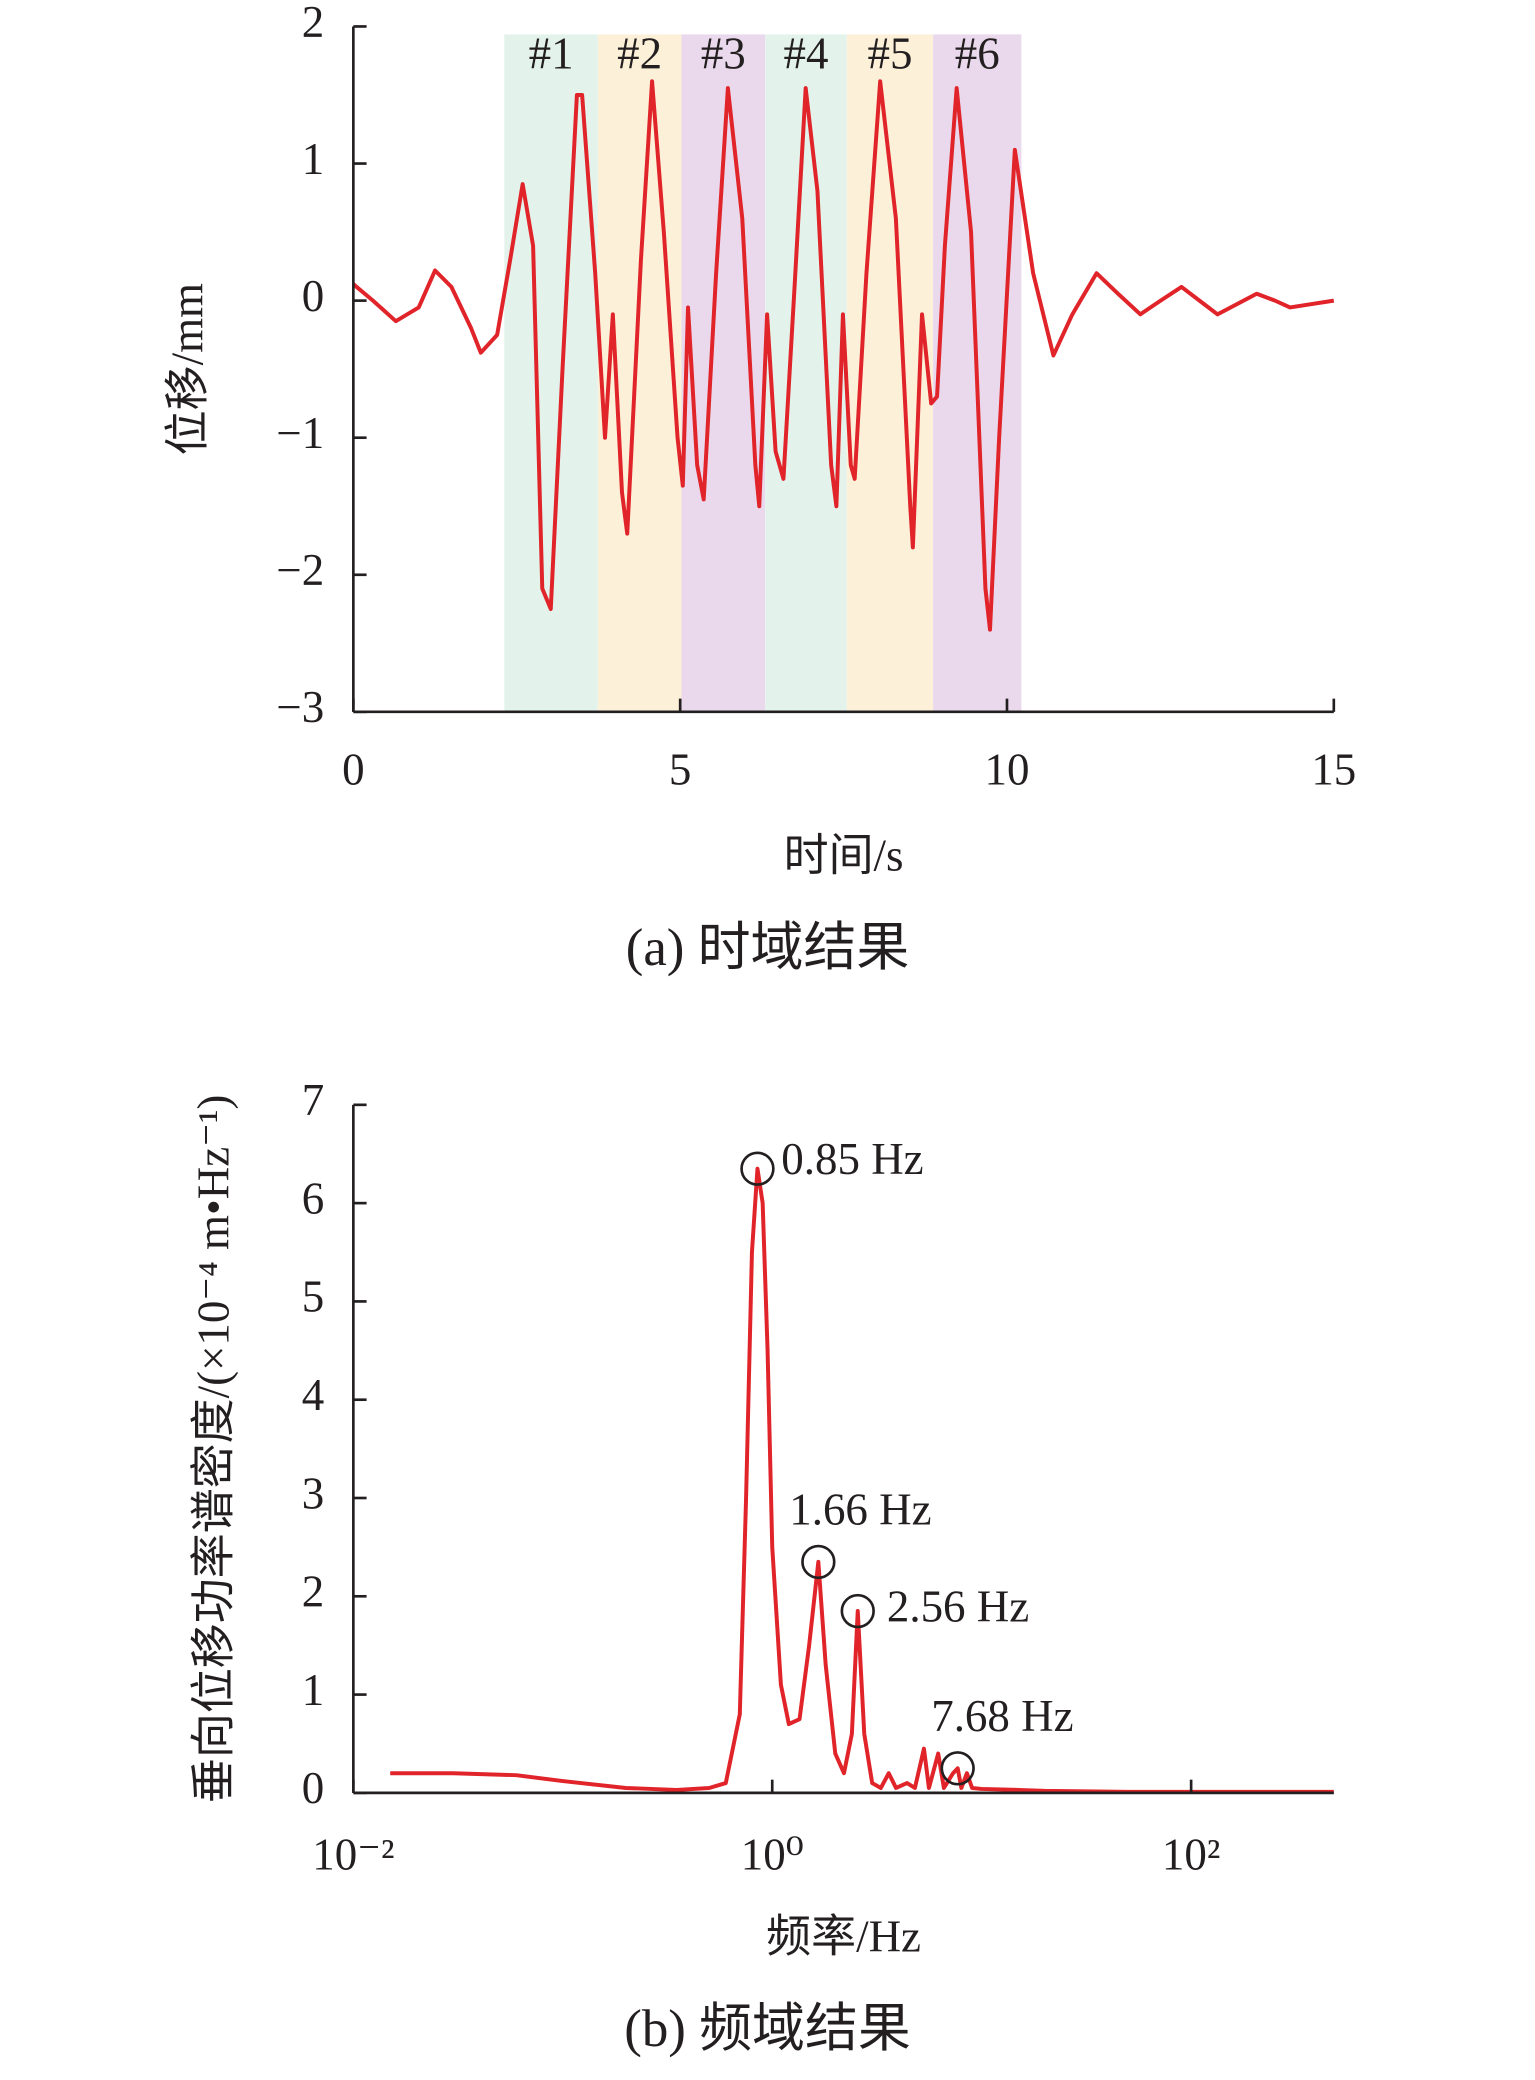 The width and height of the screenshot is (1535, 2080). What do you see at coordinates (860, 1510) in the screenshot?
I see `annotation: 1.66 Hz` at bounding box center [860, 1510].